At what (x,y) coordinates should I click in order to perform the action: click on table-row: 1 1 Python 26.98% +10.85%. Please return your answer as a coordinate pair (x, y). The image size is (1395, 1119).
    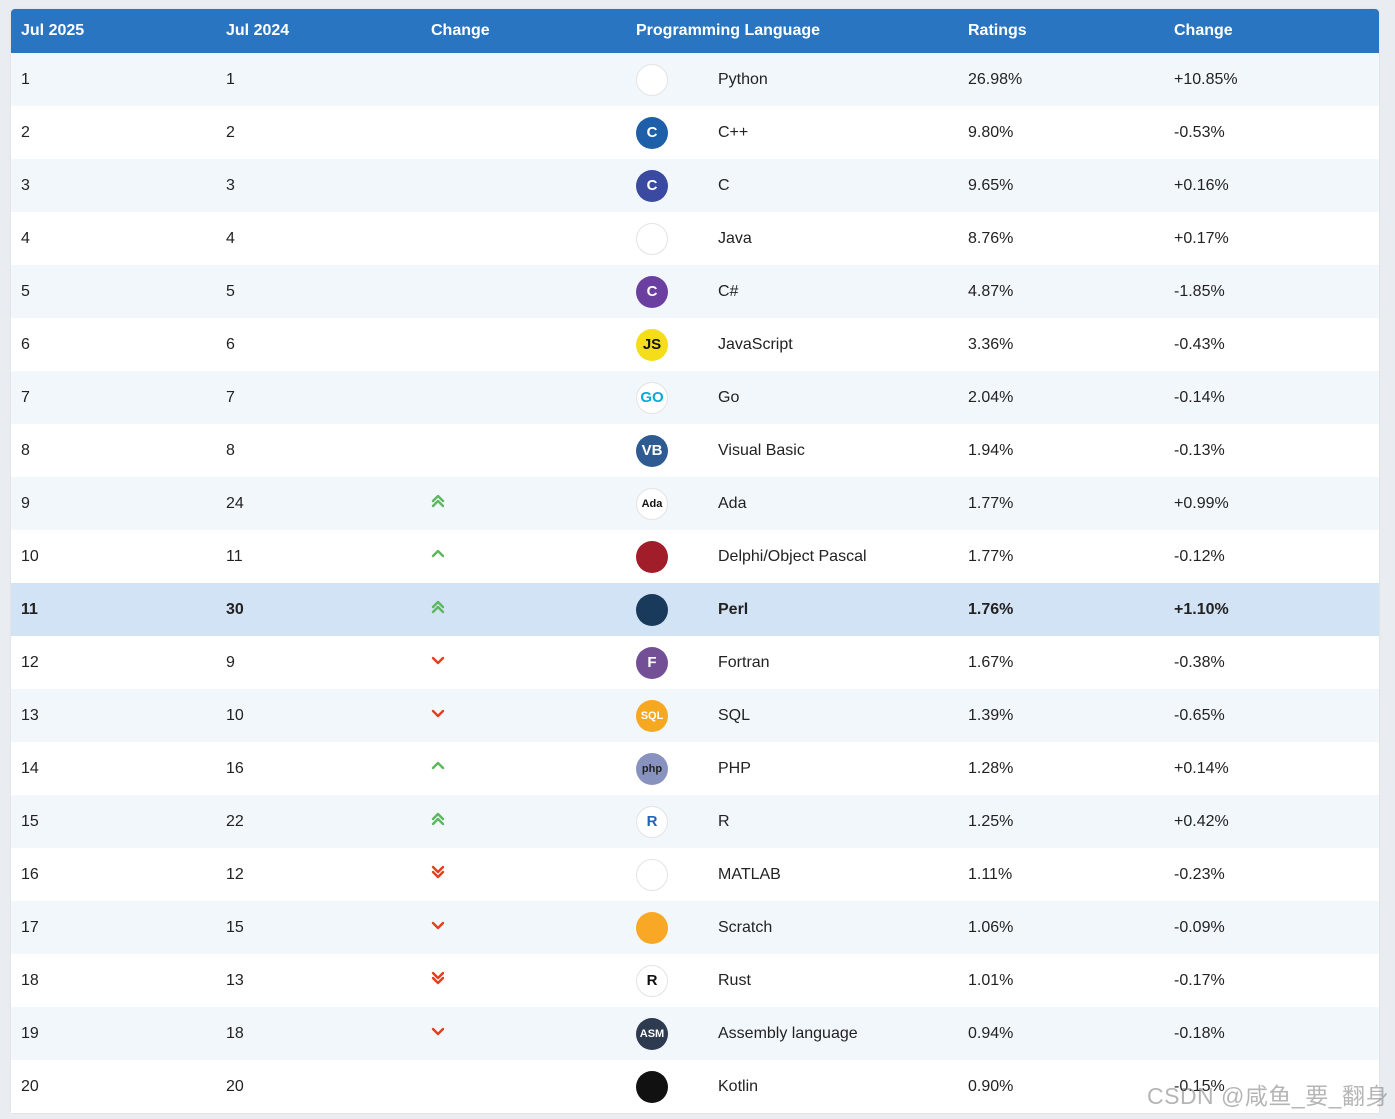
    Looking at the image, I should click on (695, 79).